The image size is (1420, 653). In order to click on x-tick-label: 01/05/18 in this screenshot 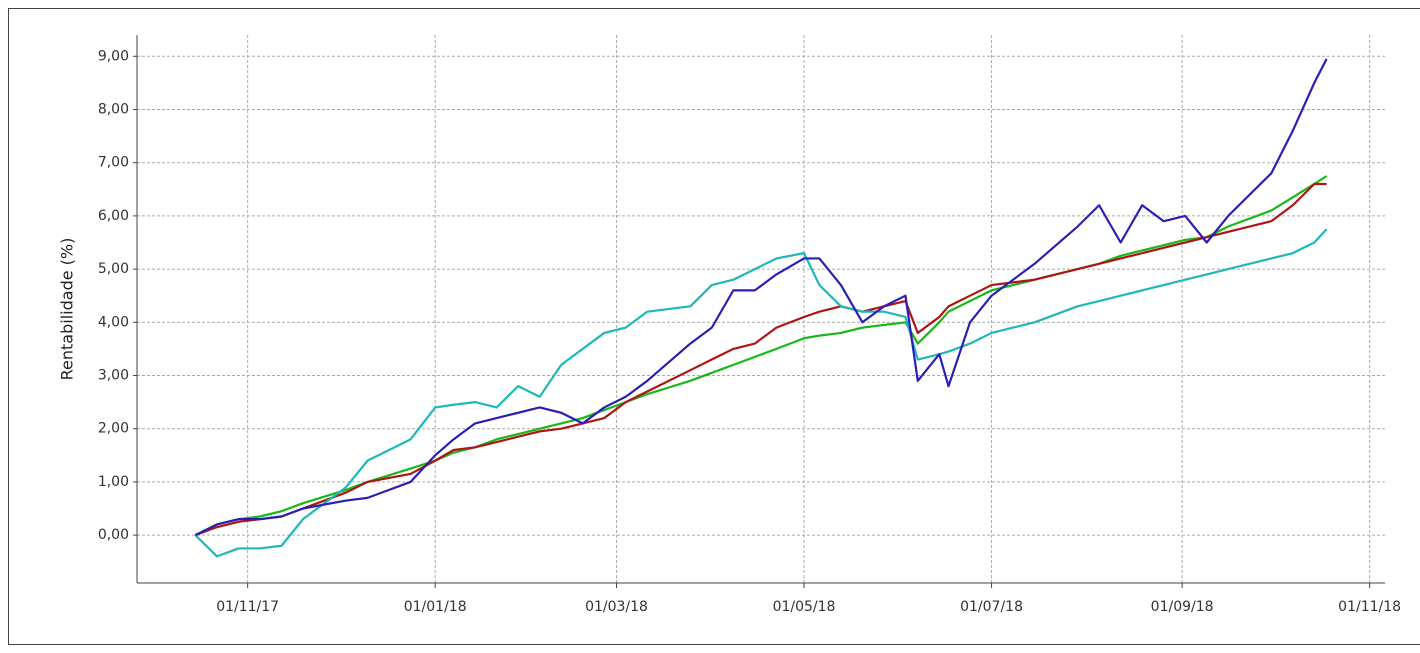, I will do `click(804, 607)`.